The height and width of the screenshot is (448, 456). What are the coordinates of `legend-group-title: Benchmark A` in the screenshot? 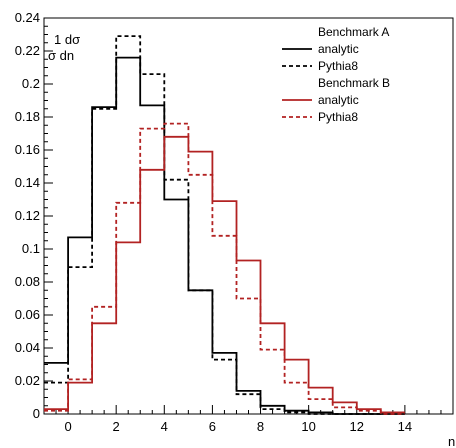 It's located at (353, 32).